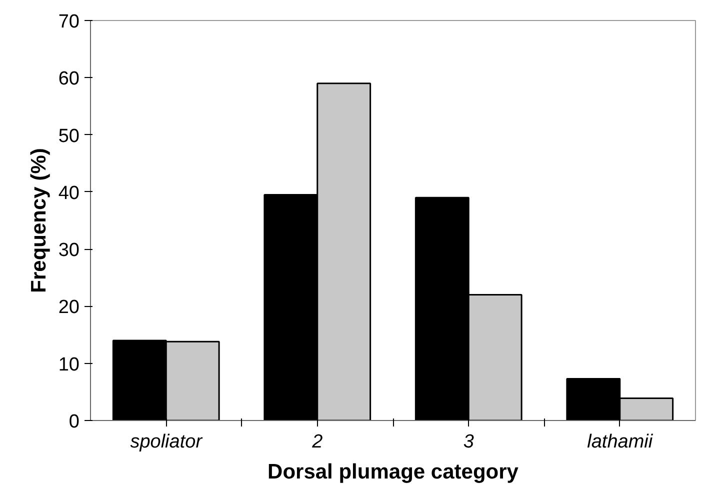 Image resolution: width=723 pixels, height=494 pixels. I want to click on y-tick-label: 20, so click(69, 307).